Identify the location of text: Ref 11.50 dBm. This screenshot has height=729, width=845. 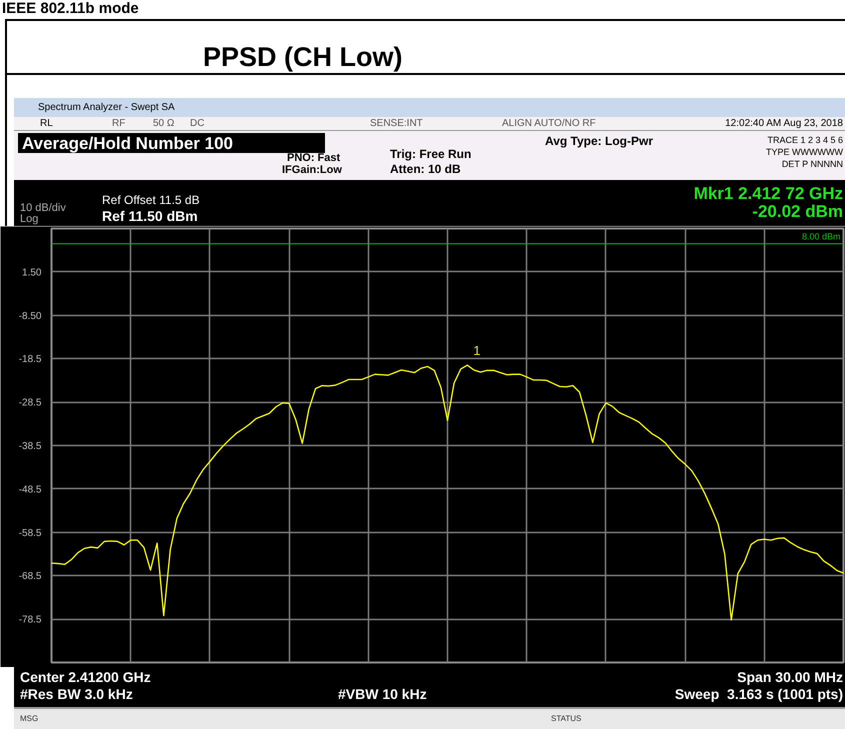
(150, 216).